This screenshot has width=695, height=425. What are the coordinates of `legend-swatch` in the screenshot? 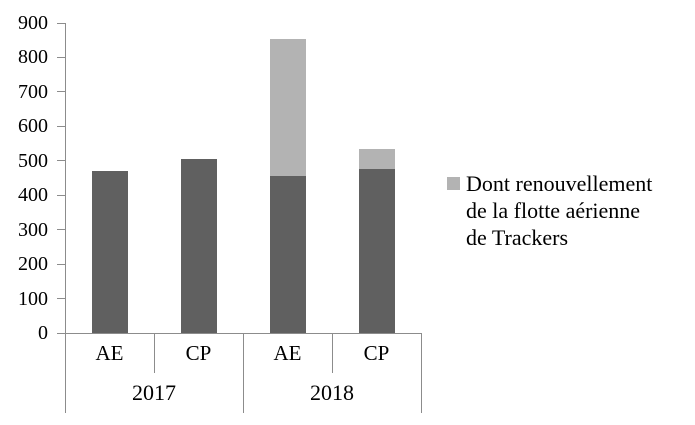 It's located at (453, 183).